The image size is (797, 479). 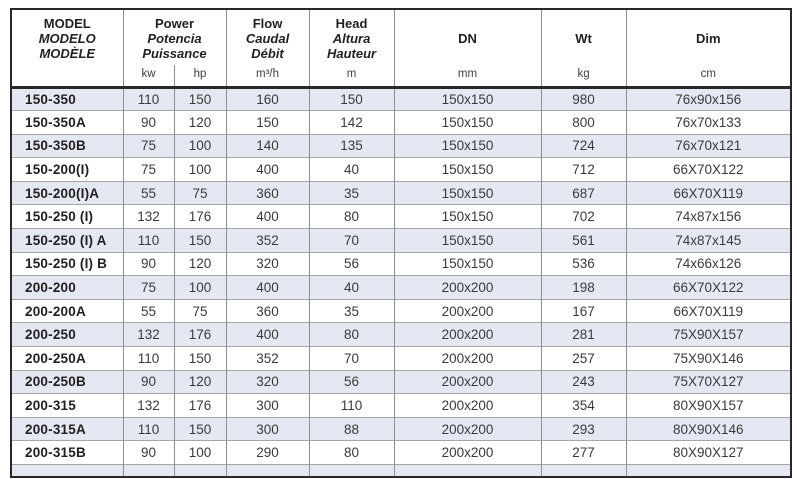 I want to click on head-cell: 56, so click(x=351, y=263).